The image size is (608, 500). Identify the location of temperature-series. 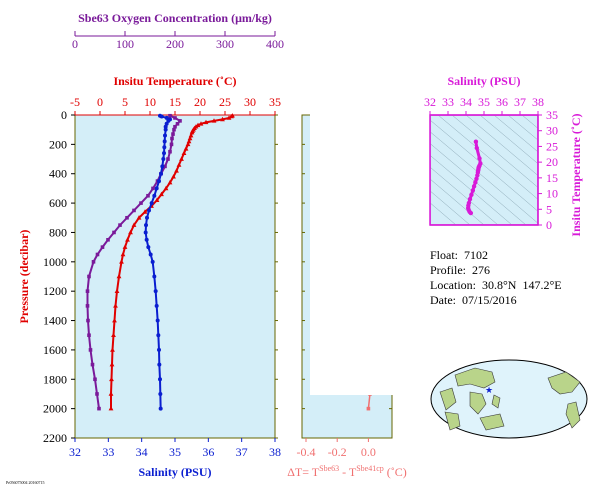
(171, 262).